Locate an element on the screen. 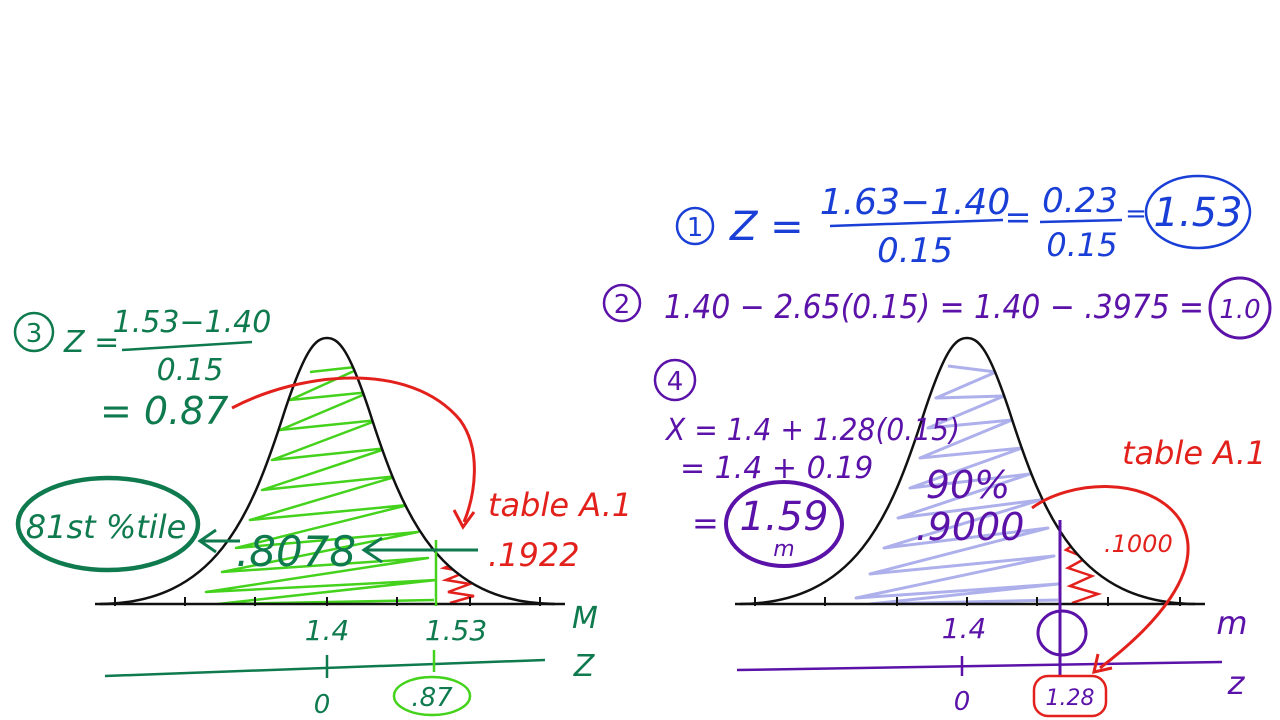  step1-numerator-2: 0.23 is located at coordinates (1080, 201).